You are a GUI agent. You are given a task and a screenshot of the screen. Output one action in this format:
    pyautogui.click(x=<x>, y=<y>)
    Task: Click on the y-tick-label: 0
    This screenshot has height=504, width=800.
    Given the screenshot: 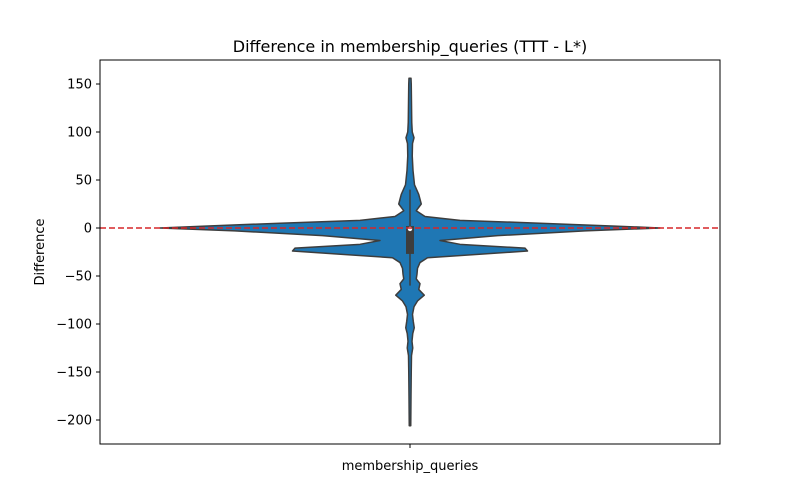 What is the action you would take?
    pyautogui.click(x=88, y=229)
    